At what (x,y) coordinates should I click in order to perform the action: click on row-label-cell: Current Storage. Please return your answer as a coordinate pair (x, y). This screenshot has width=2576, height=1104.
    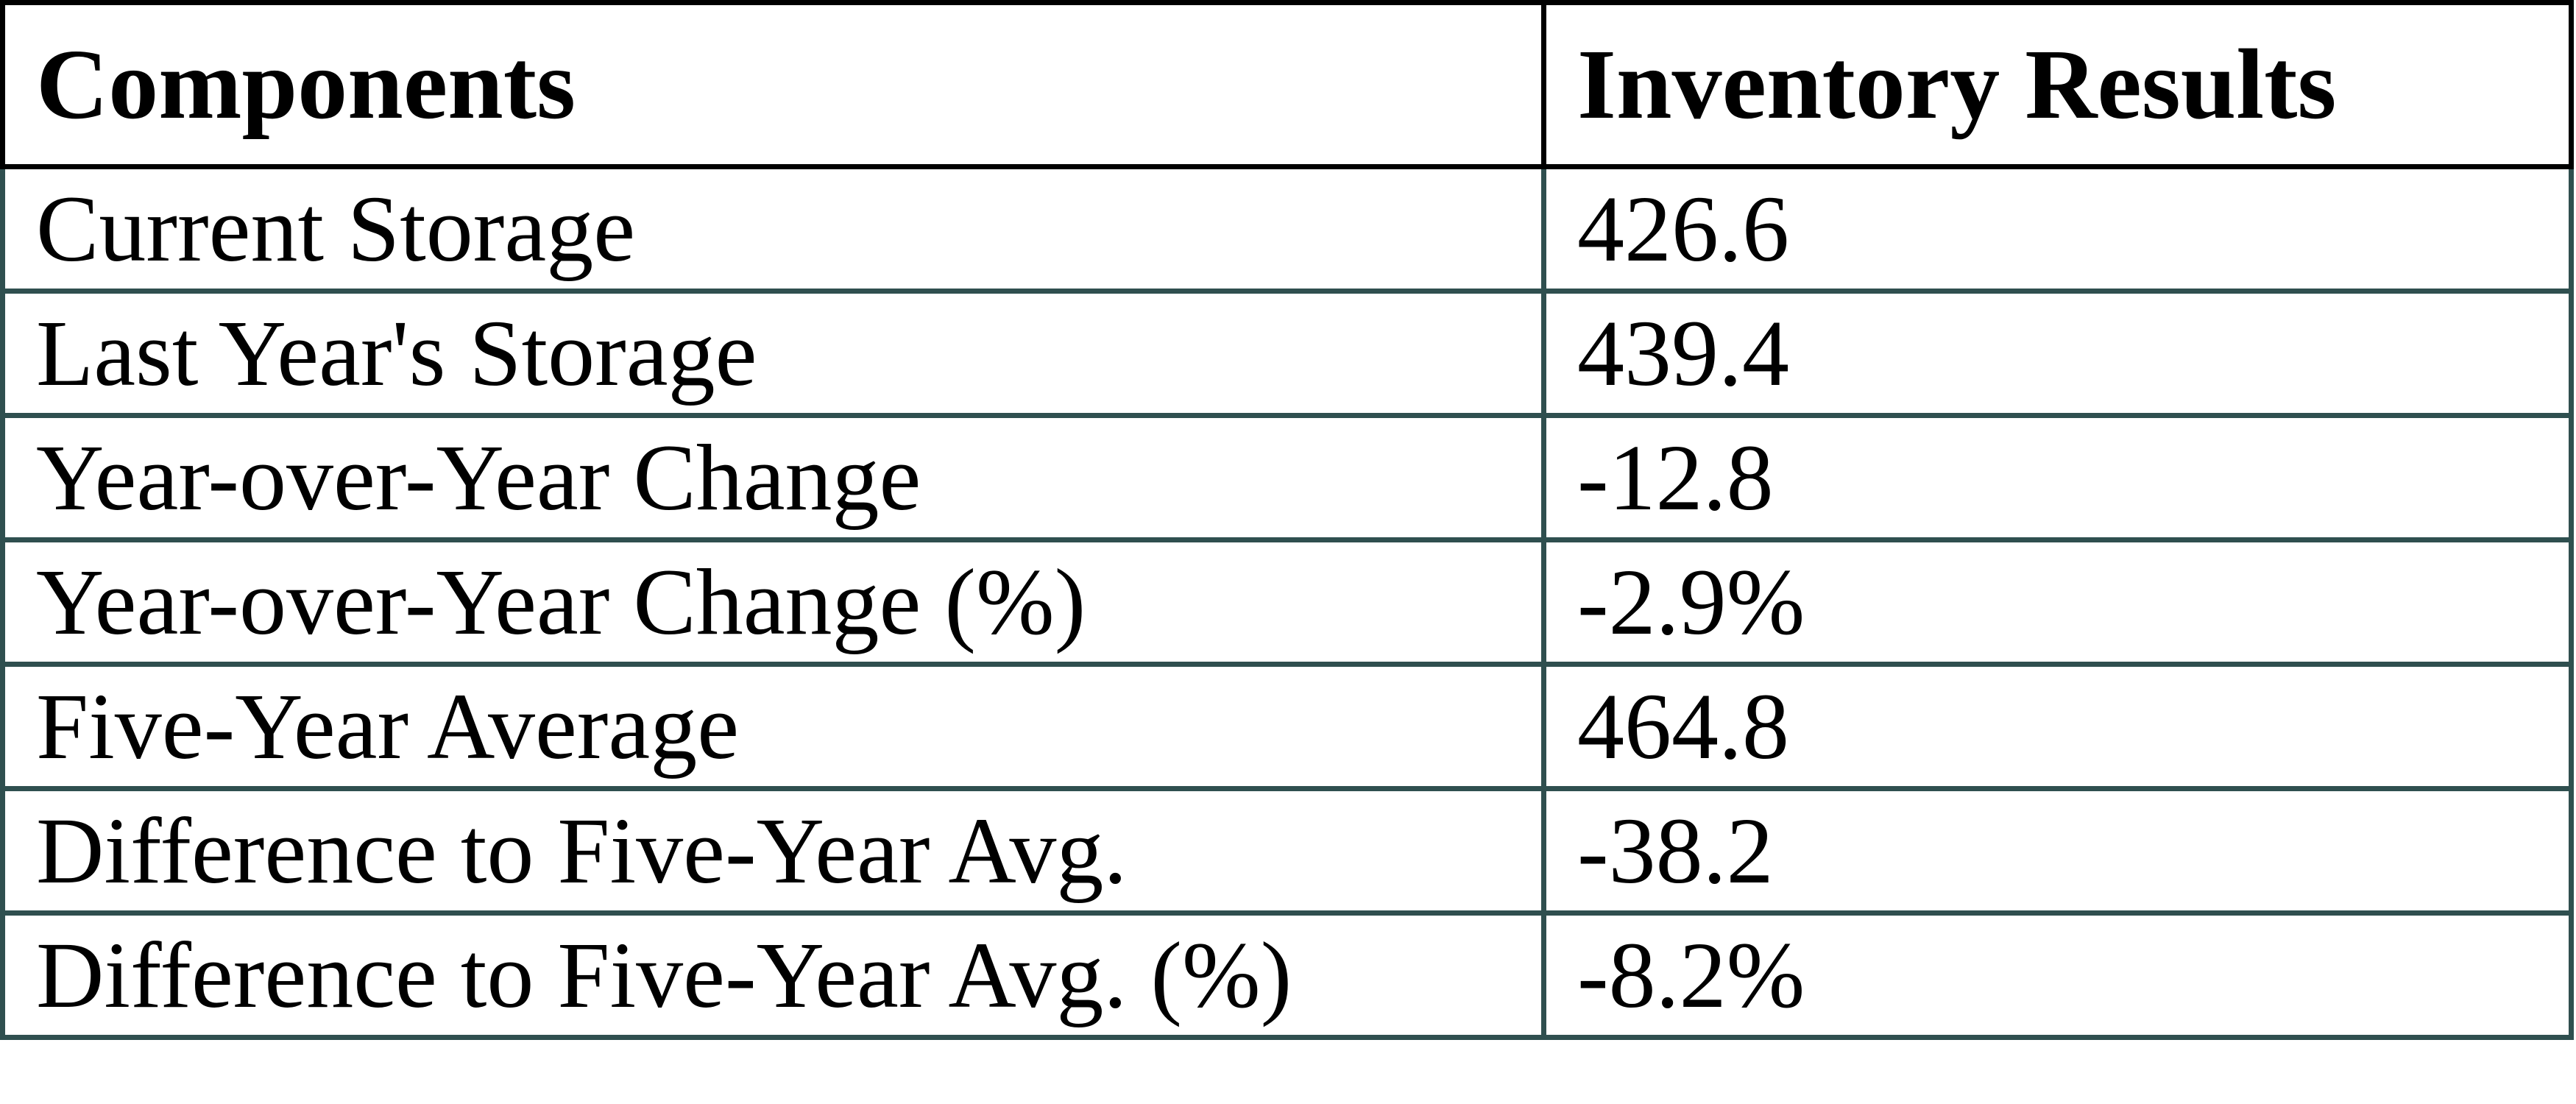
    Looking at the image, I should click on (773, 229).